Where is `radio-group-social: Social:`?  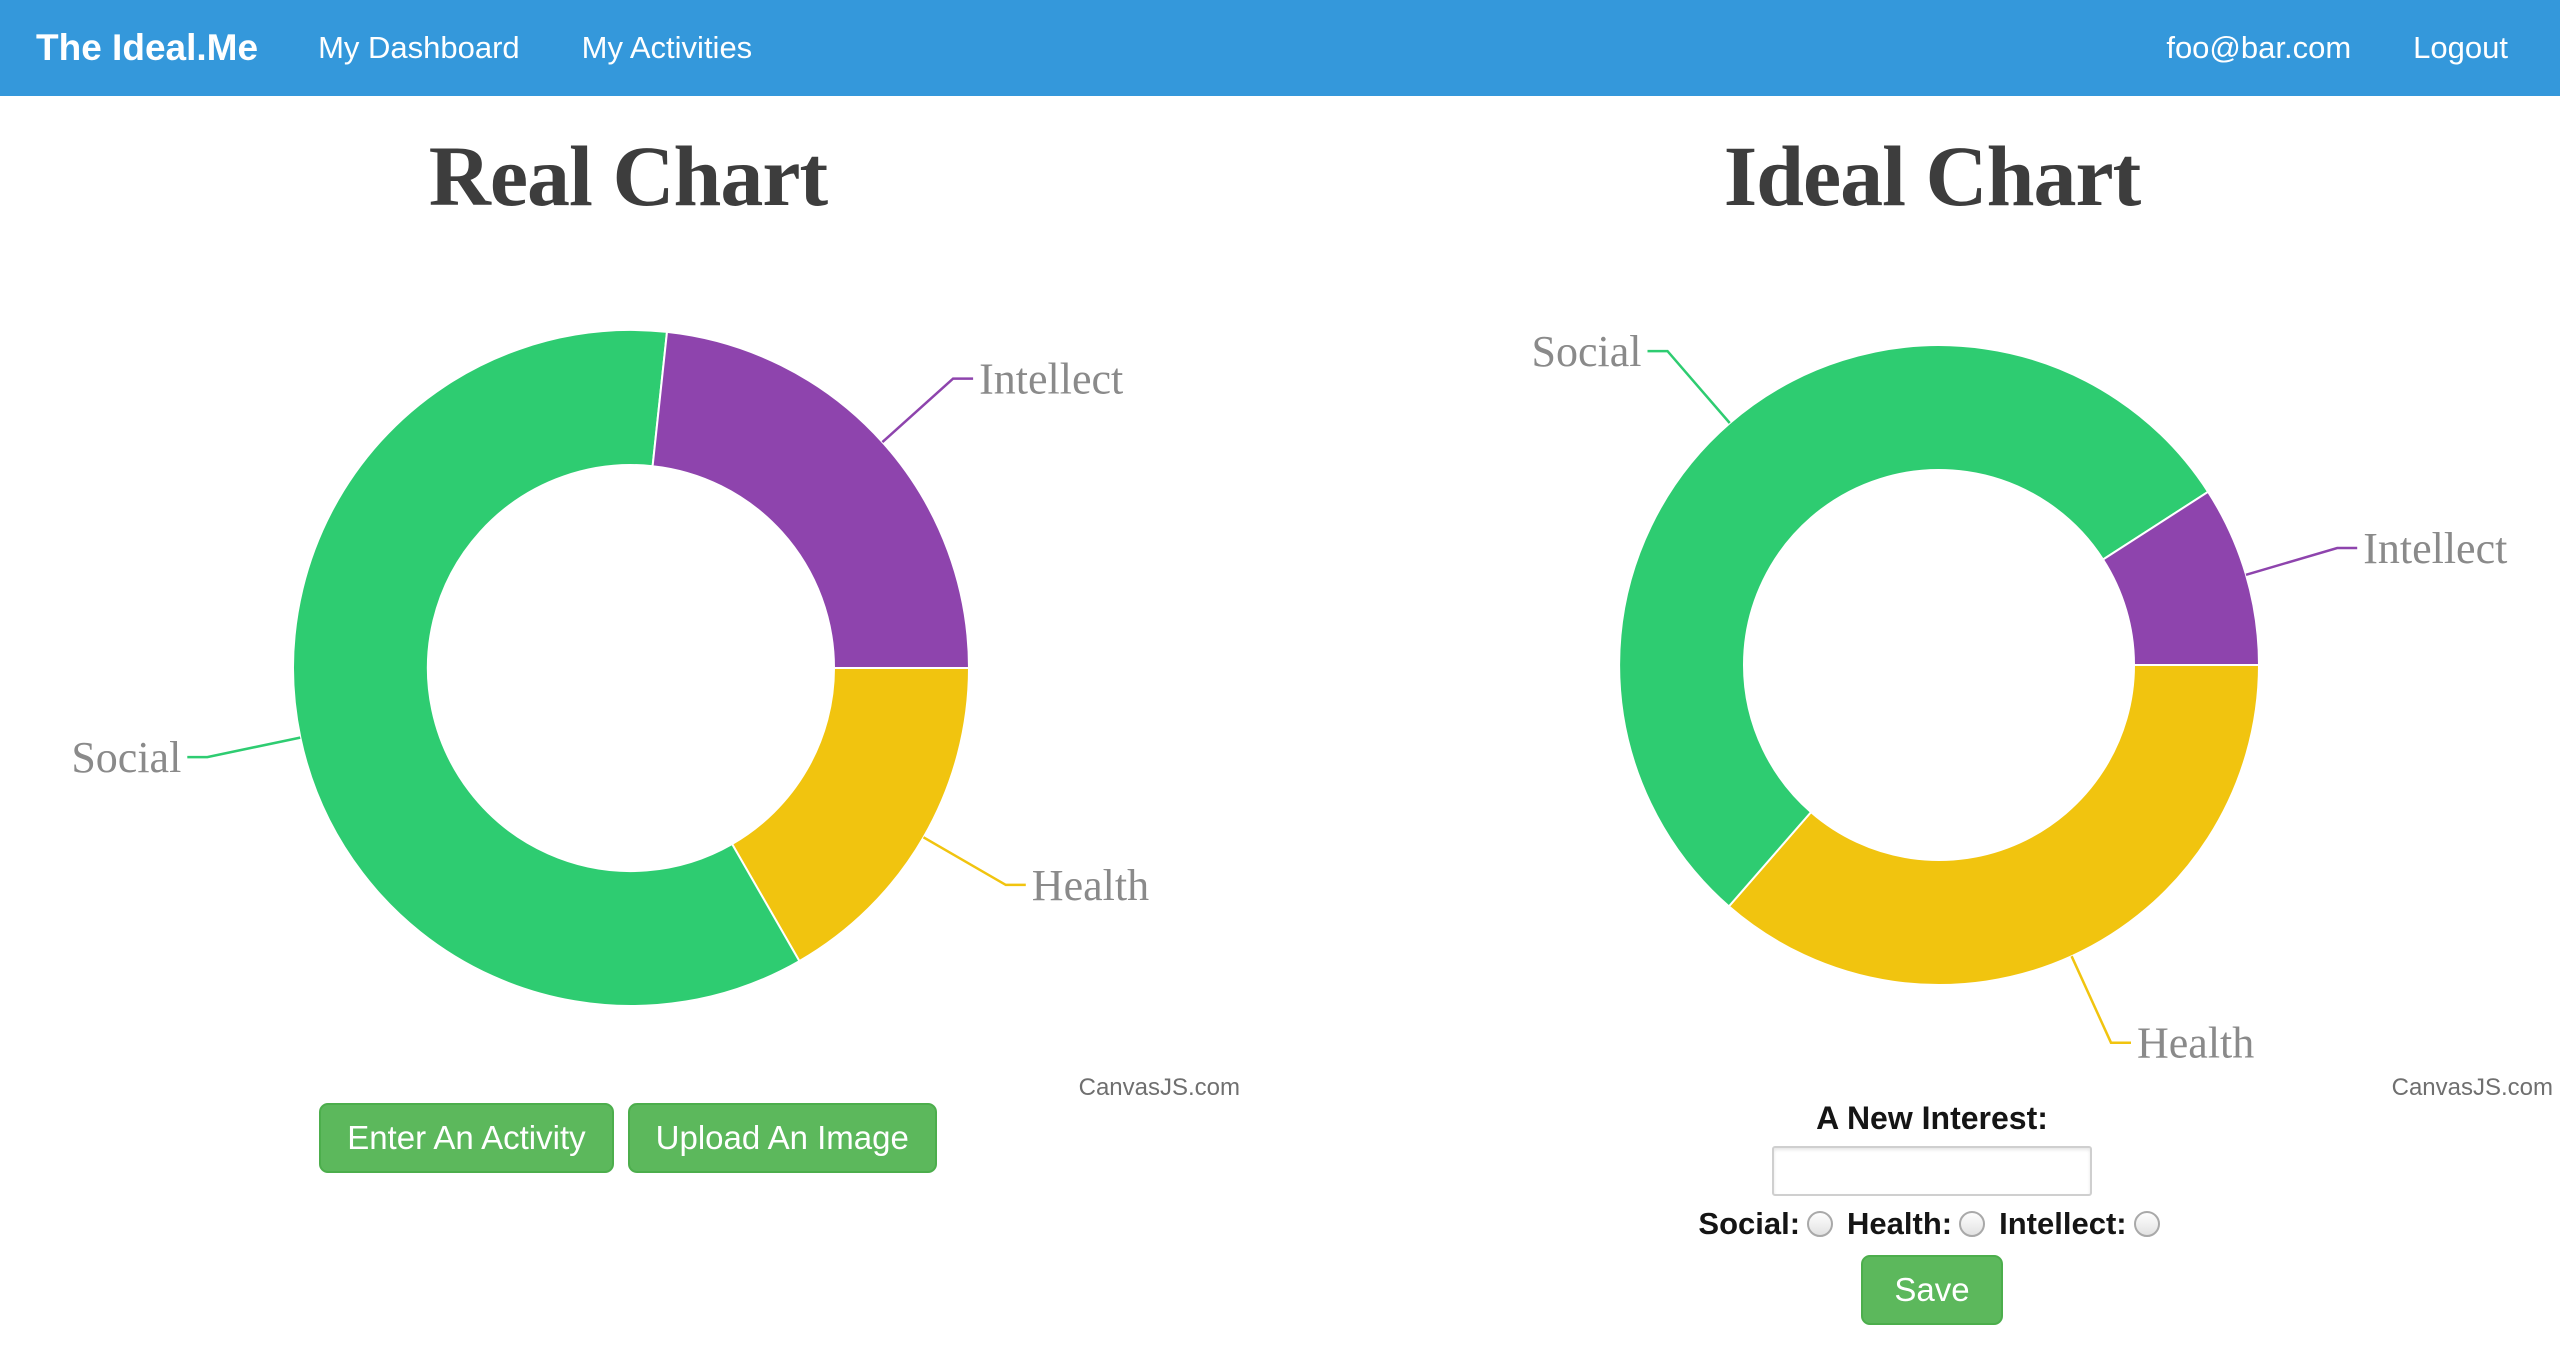
radio-group-social: Social: is located at coordinates (1766, 1224).